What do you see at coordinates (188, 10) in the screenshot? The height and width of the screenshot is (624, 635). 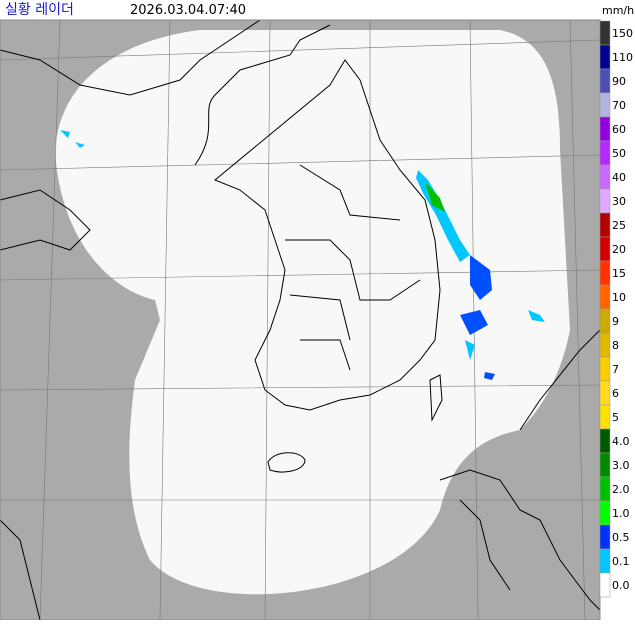 I see `timestamp: 2026.03.04.07:40` at bounding box center [188, 10].